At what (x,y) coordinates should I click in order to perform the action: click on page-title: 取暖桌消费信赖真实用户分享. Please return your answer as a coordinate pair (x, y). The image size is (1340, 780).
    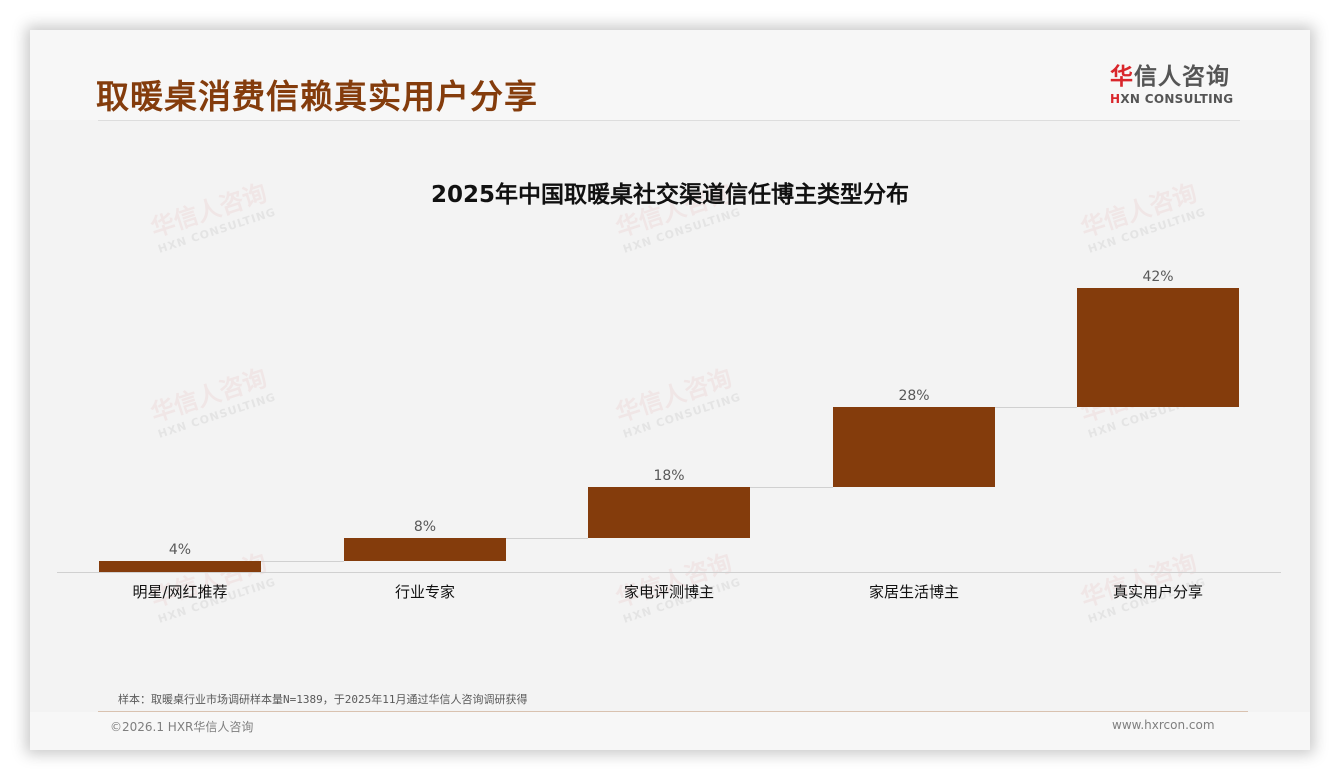
    Looking at the image, I should click on (317, 96).